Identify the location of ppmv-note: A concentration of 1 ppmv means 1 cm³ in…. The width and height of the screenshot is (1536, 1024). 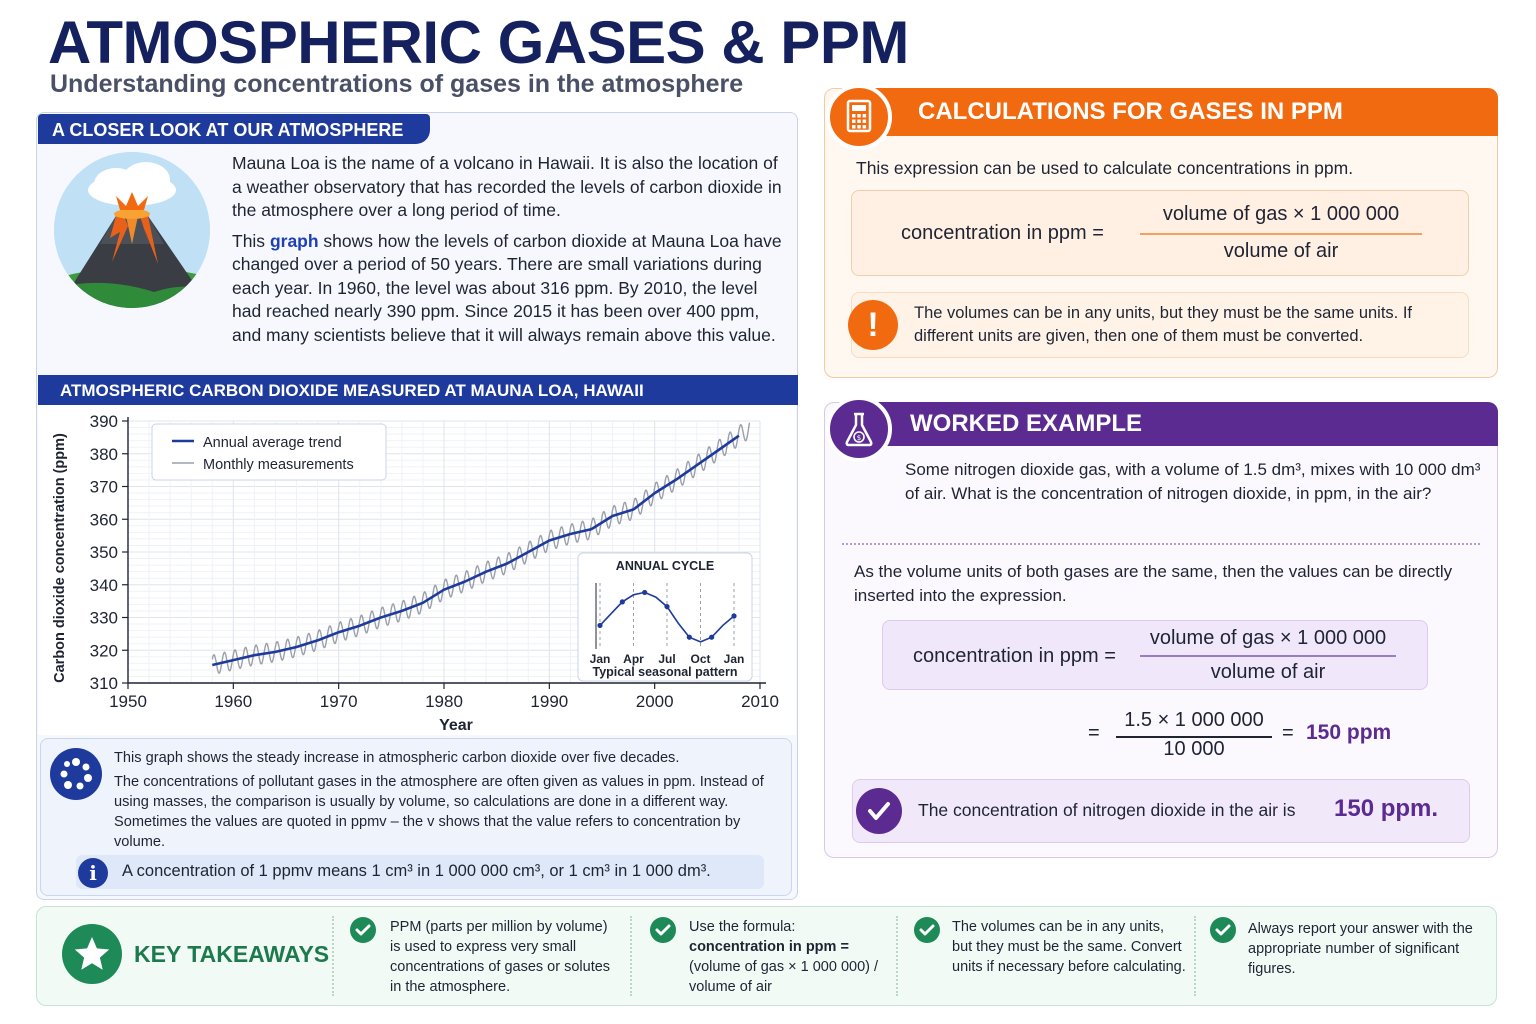
(416, 871).